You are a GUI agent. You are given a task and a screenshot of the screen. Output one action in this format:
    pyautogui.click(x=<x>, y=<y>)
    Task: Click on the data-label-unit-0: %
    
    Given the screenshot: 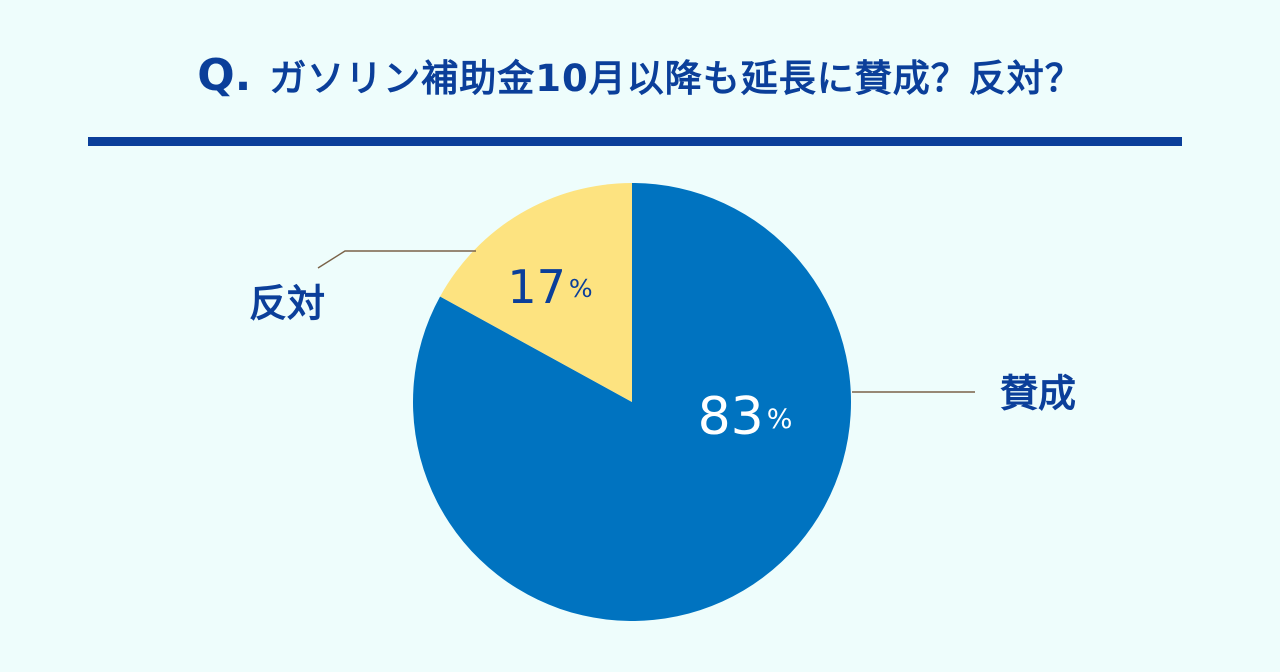 What is the action you would take?
    pyautogui.click(x=780, y=419)
    